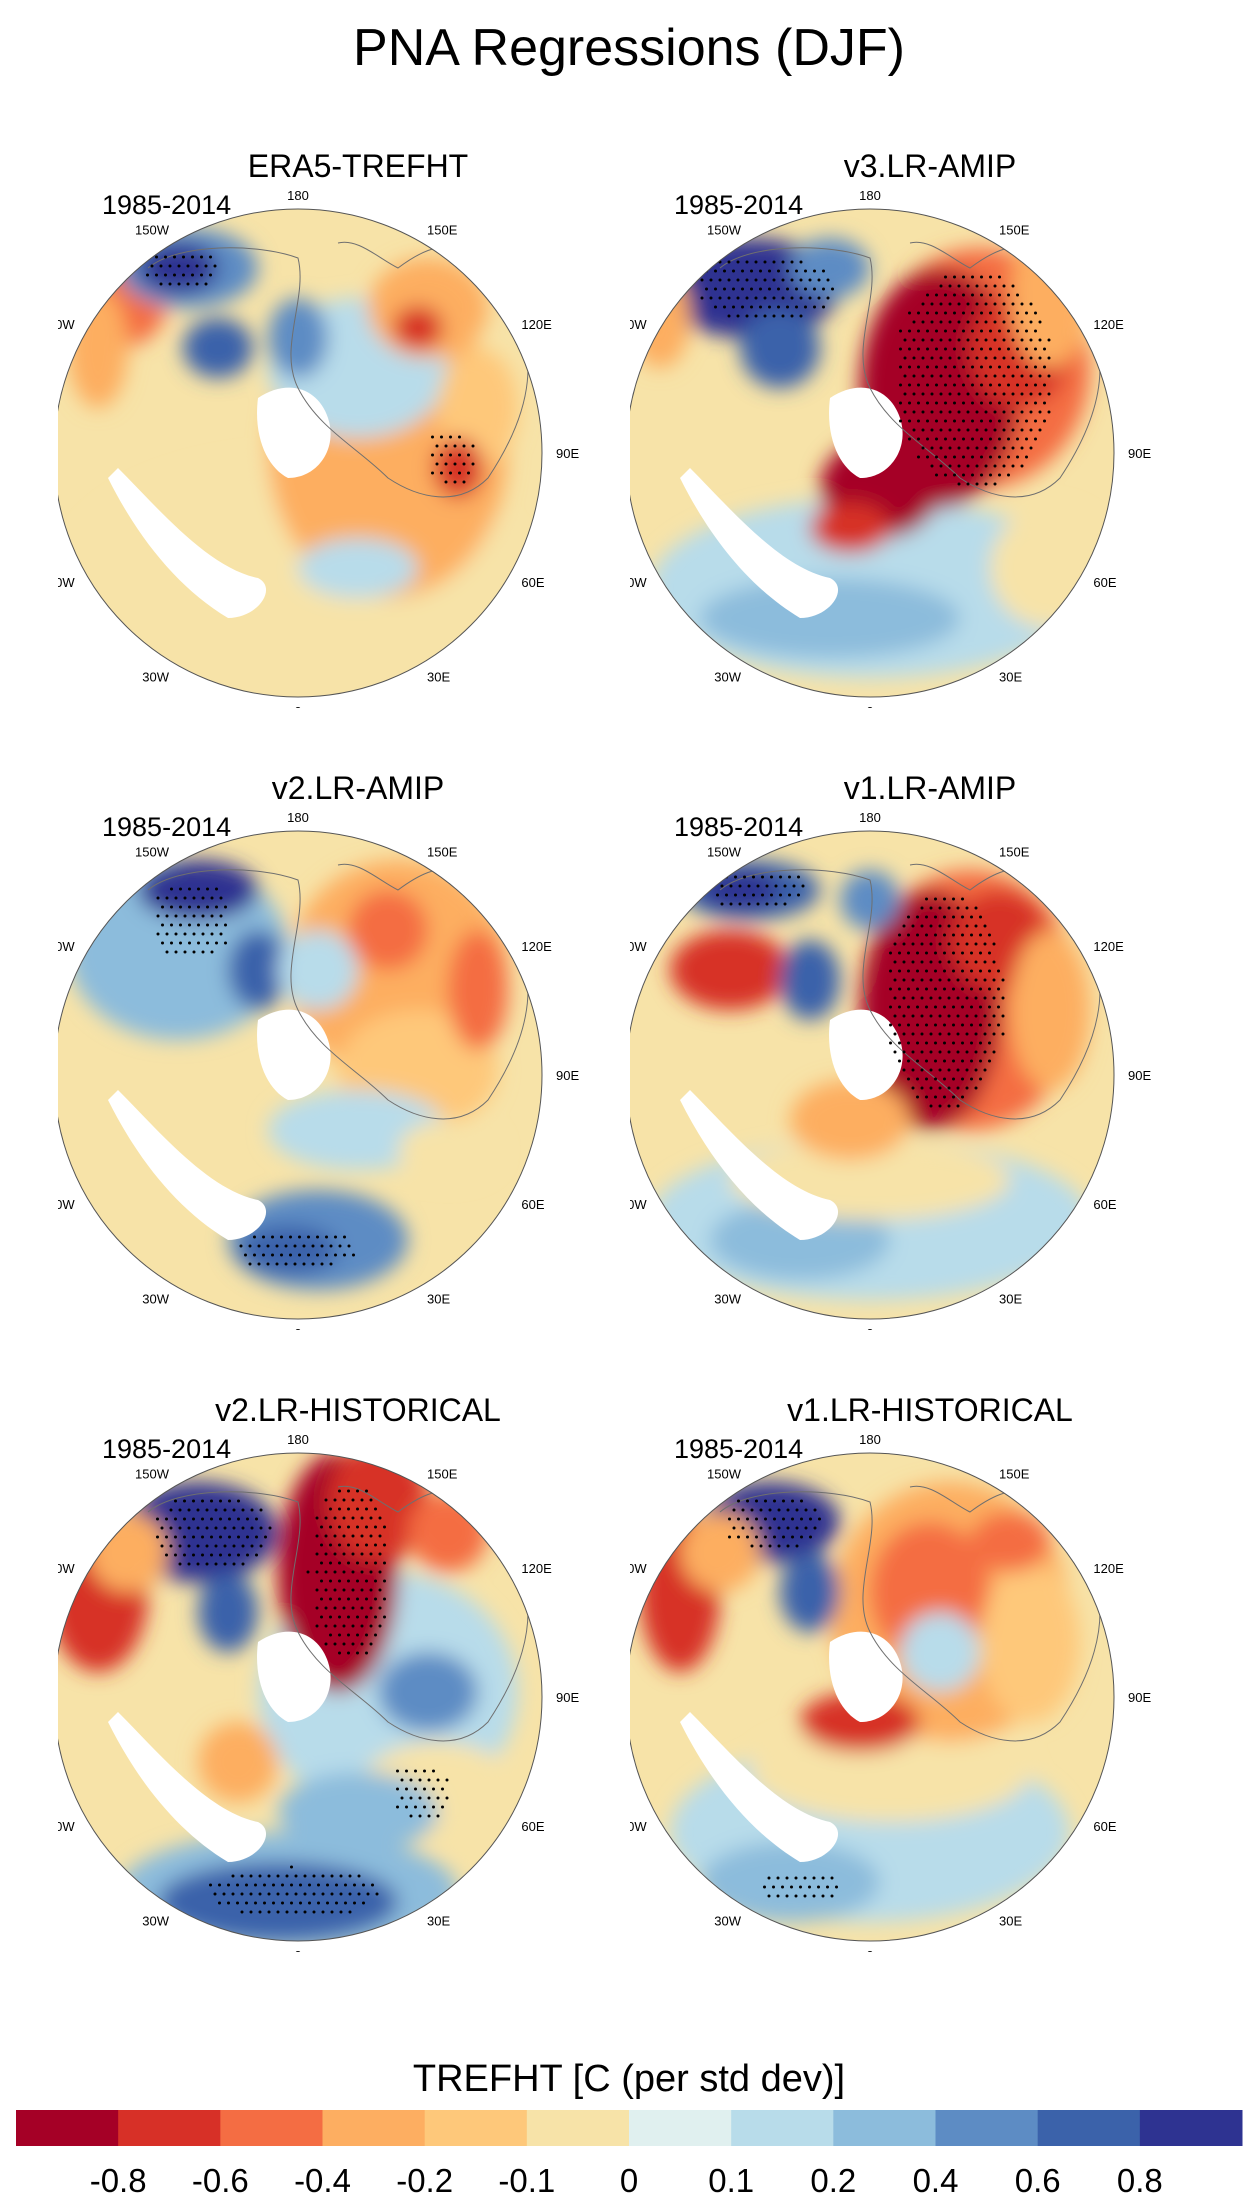  What do you see at coordinates (476, 2128) in the screenshot?
I see `colorbar-swatch` at bounding box center [476, 2128].